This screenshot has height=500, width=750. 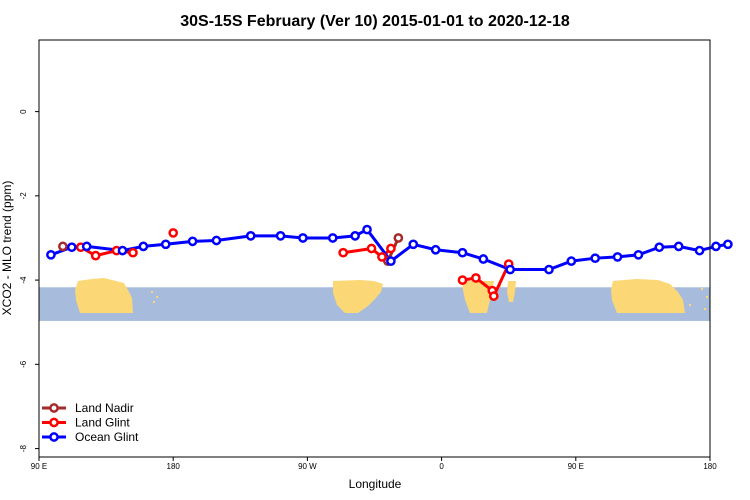 I want to click on background-map, so click(x=374, y=299).